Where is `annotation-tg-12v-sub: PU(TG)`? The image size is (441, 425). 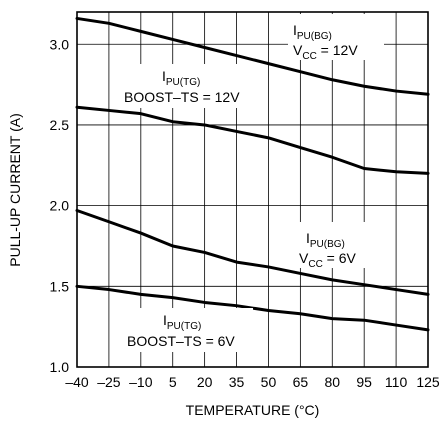
annotation-tg-12v-sub: PU(TG) is located at coordinates (183, 82).